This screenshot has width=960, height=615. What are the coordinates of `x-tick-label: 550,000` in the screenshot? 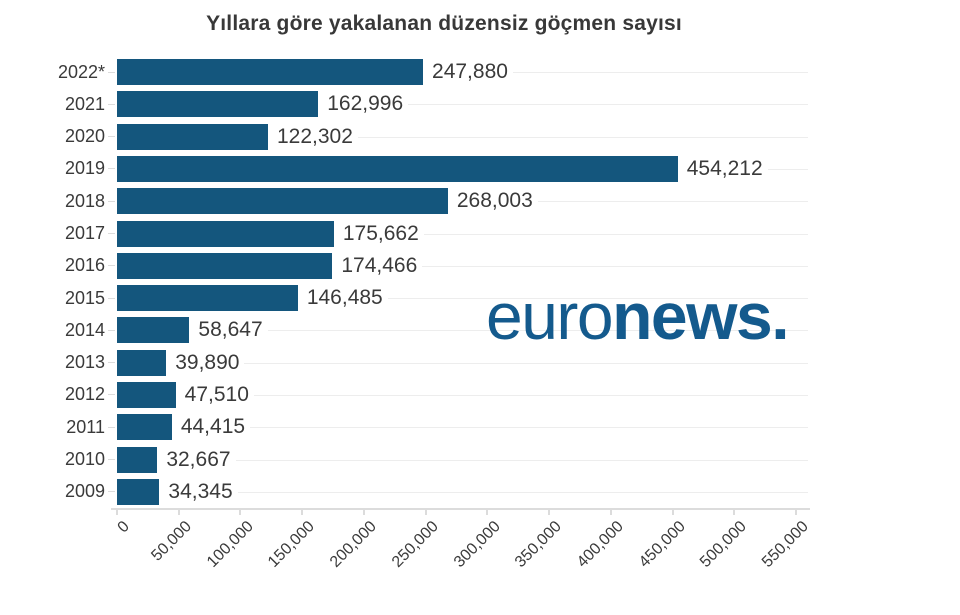 It's located at (786, 544).